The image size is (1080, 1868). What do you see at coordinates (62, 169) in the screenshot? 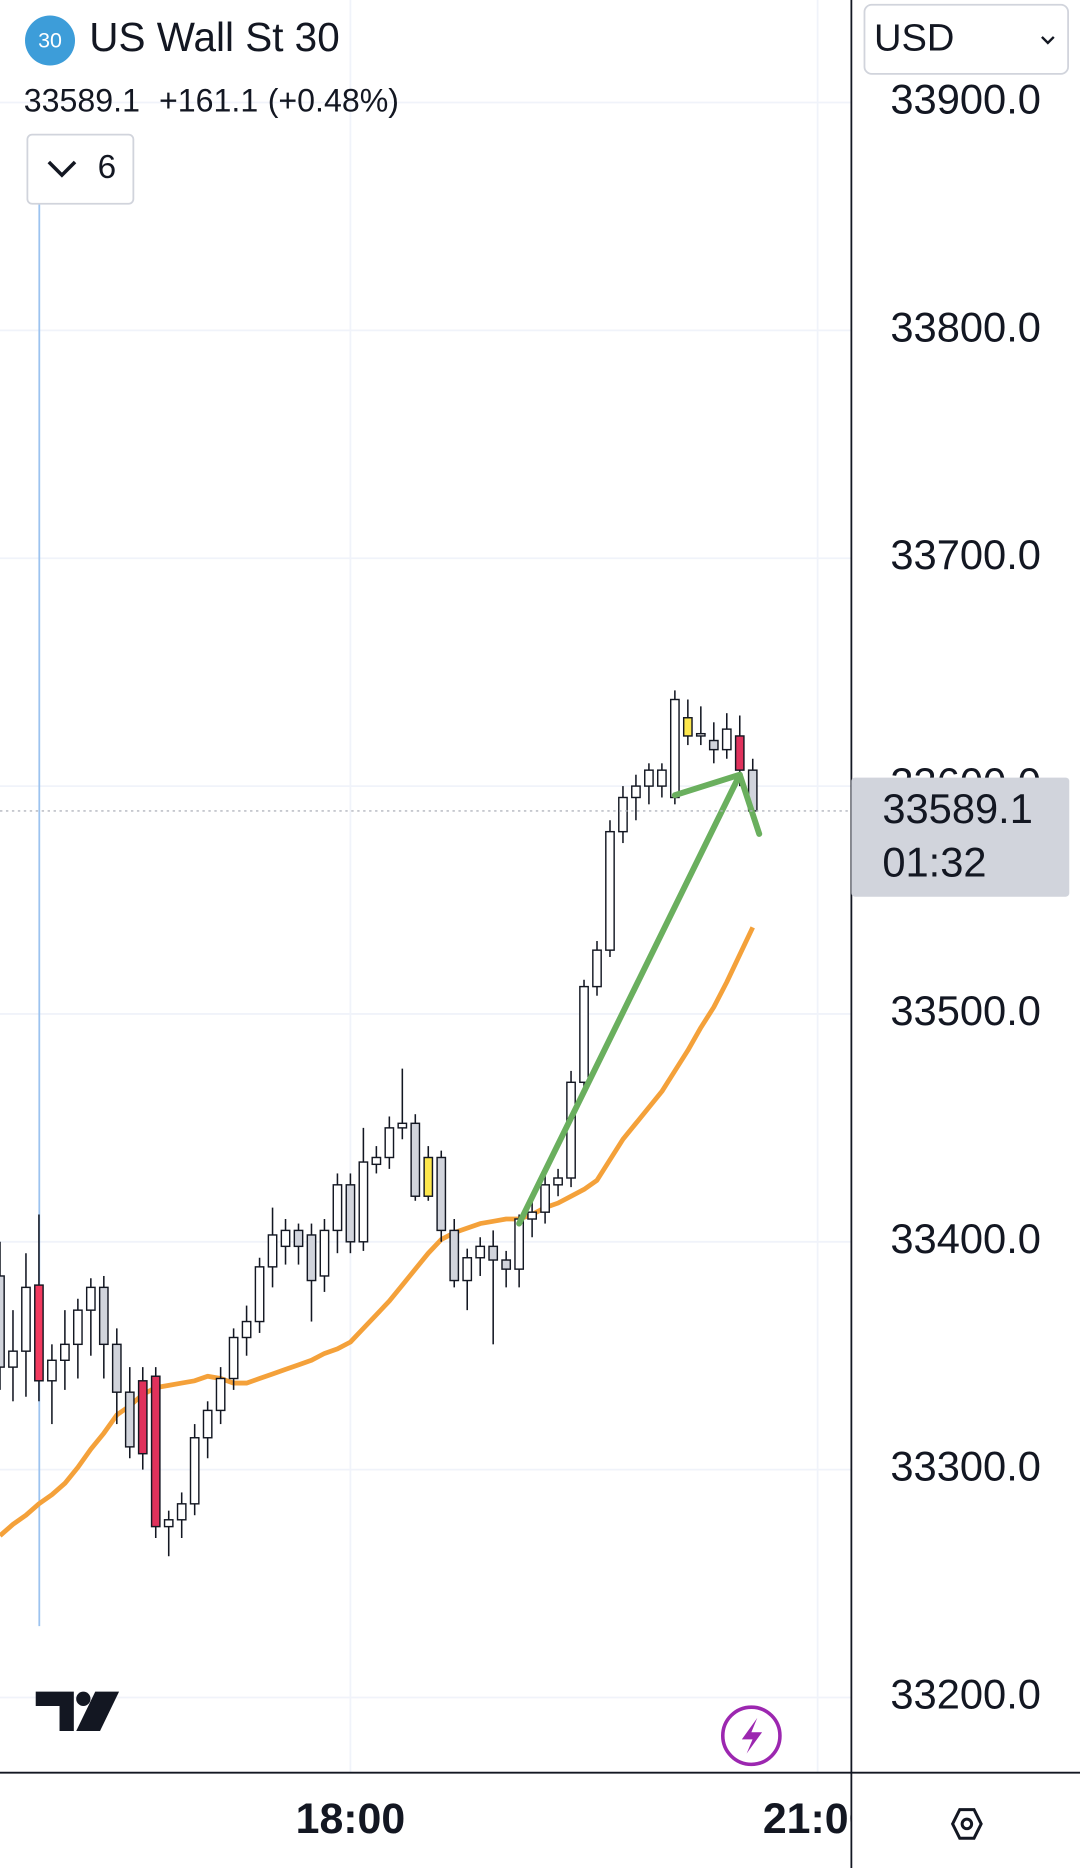
I see `chevron-icon` at bounding box center [62, 169].